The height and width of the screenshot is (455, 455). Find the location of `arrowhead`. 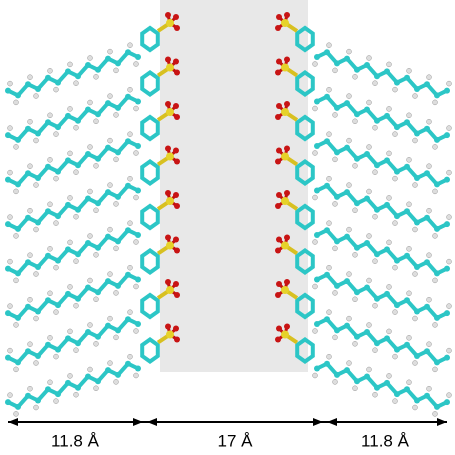

arrowhead is located at coordinates (138, 422).